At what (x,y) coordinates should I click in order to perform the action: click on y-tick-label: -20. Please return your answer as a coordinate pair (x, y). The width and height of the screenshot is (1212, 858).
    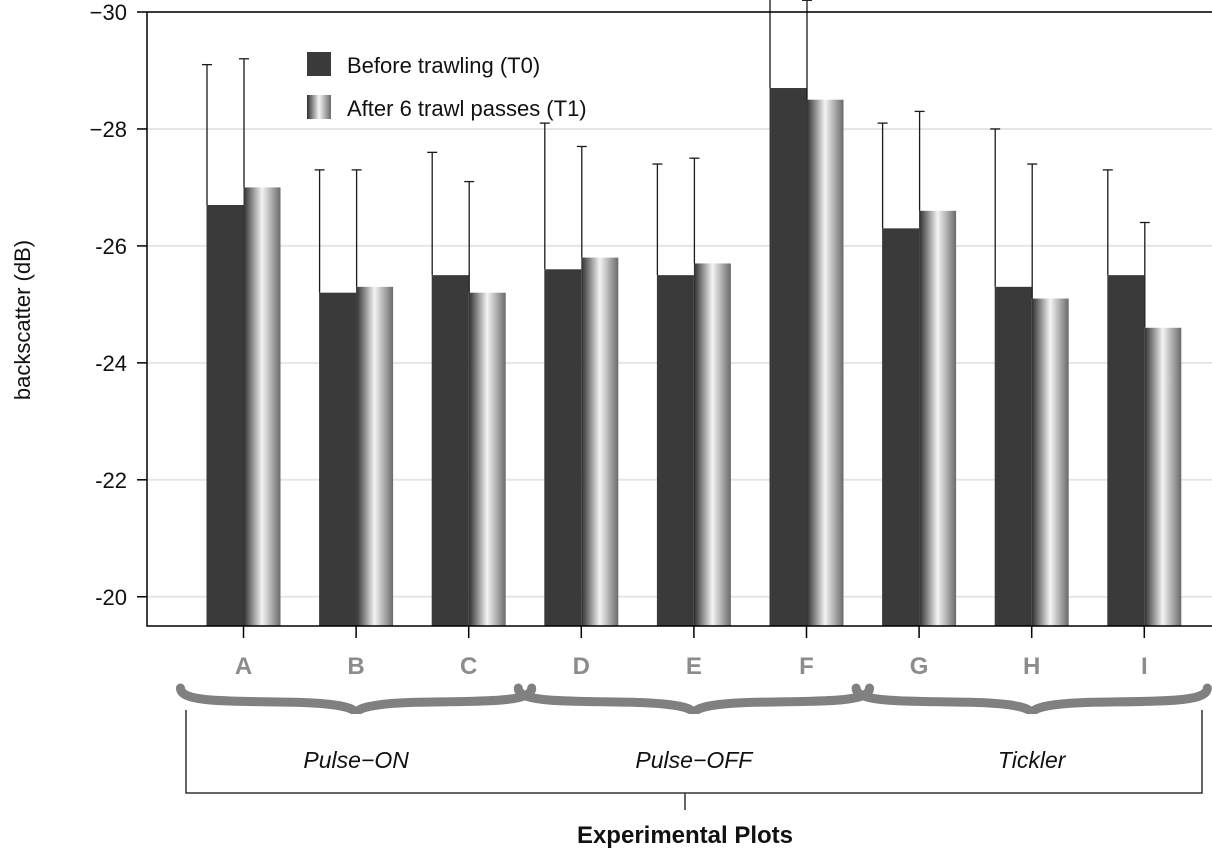
    Looking at the image, I should click on (111, 597).